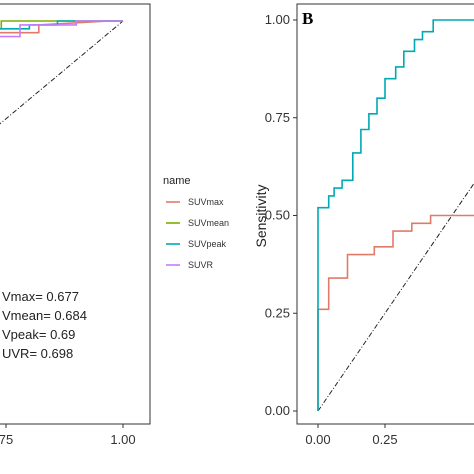 Image resolution: width=474 pixels, height=474 pixels. What do you see at coordinates (307, 18) in the screenshot?
I see `panel-b-letter: B` at bounding box center [307, 18].